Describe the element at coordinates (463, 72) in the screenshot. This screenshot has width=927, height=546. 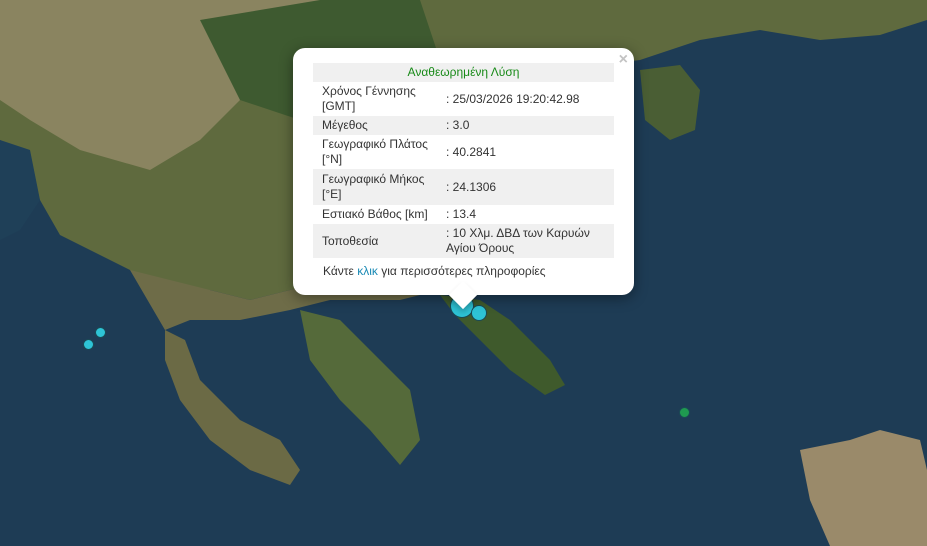
I see `popup-title: Αναθεωρημένη Λύση` at that location.